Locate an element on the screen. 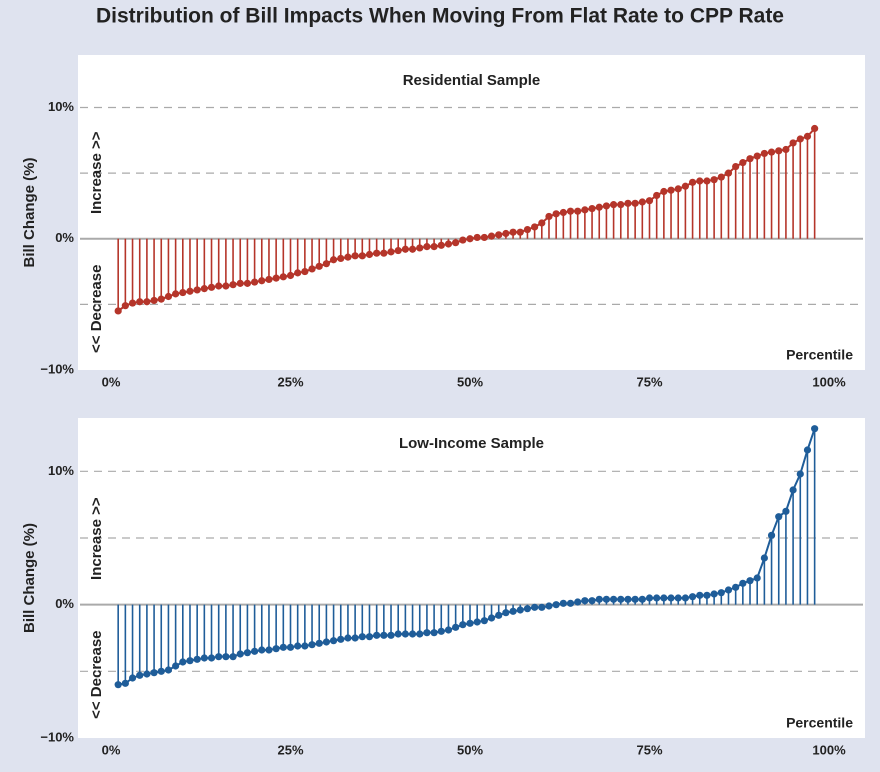 The height and width of the screenshot is (772, 880). x-tick-label: 100% is located at coordinates (829, 381).